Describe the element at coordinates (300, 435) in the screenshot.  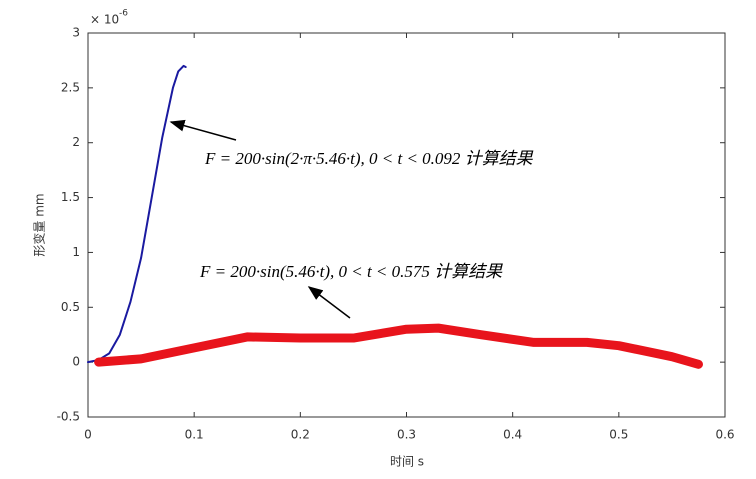
I see `x-tick-label: 0.2` at that location.